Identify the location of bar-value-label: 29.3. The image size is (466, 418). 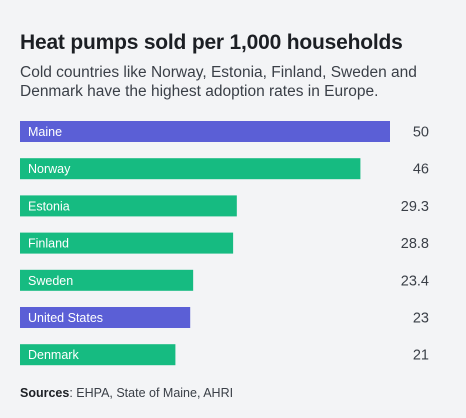
(415, 207).